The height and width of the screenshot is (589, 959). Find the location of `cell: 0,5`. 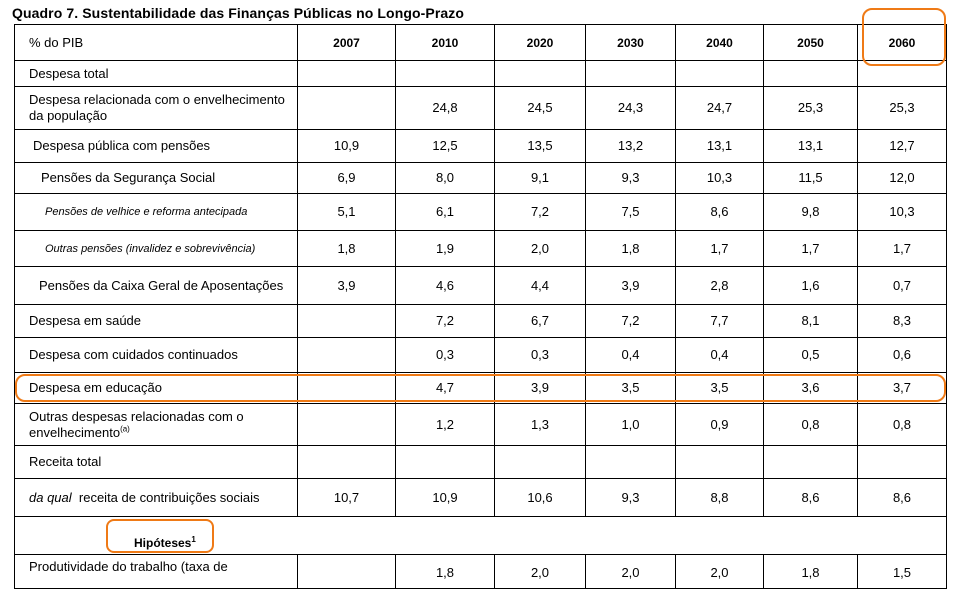

cell: 0,5 is located at coordinates (810, 355).